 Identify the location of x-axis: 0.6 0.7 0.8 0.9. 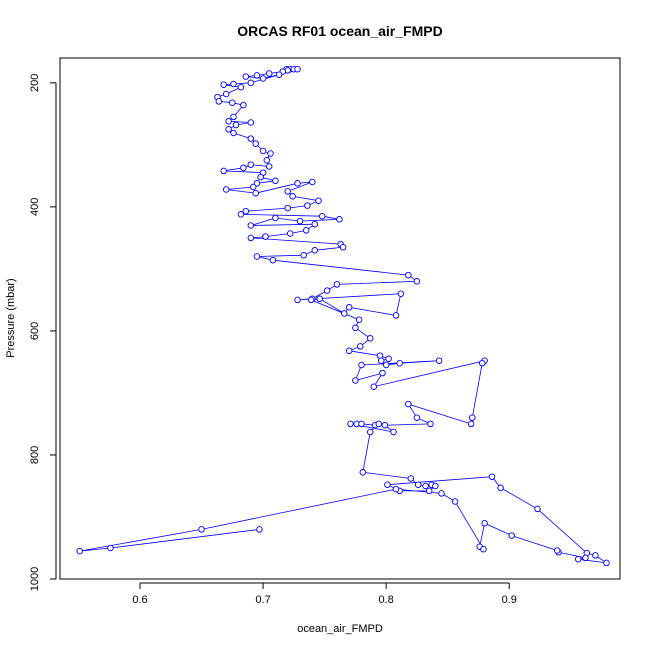
(324, 594).